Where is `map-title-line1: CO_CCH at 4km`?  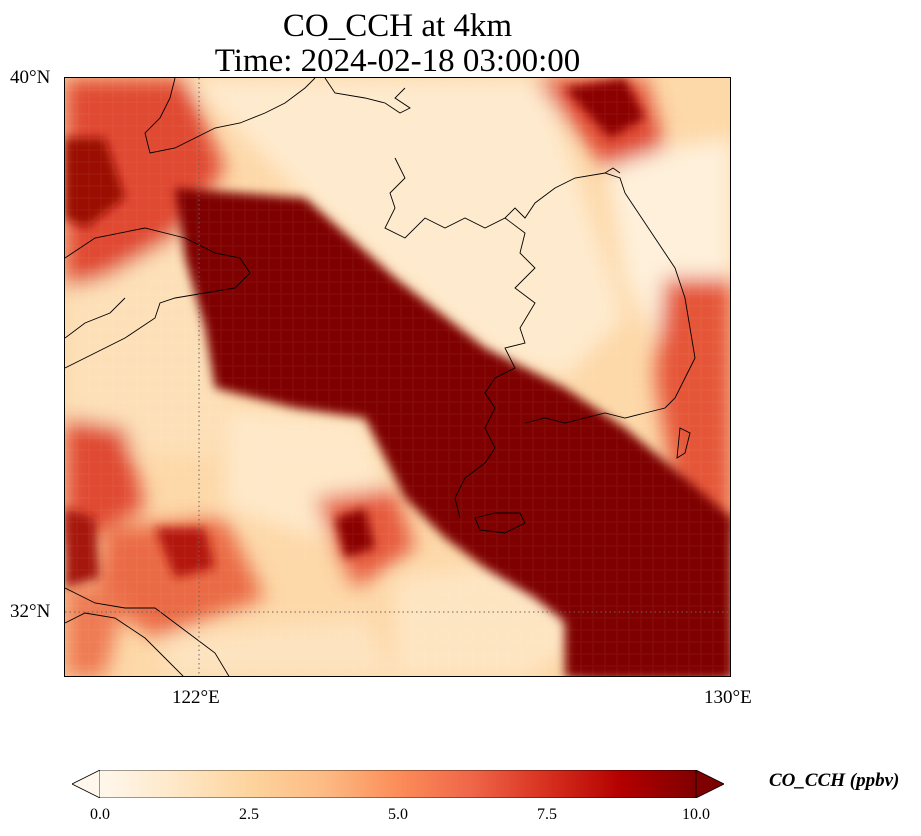 map-title-line1: CO_CCH at 4km is located at coordinates (397, 26).